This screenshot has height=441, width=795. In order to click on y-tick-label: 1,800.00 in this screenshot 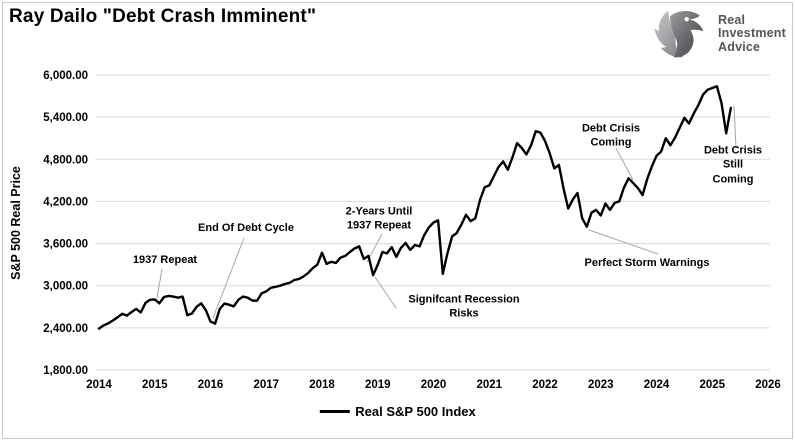, I will do `click(65, 371)`.